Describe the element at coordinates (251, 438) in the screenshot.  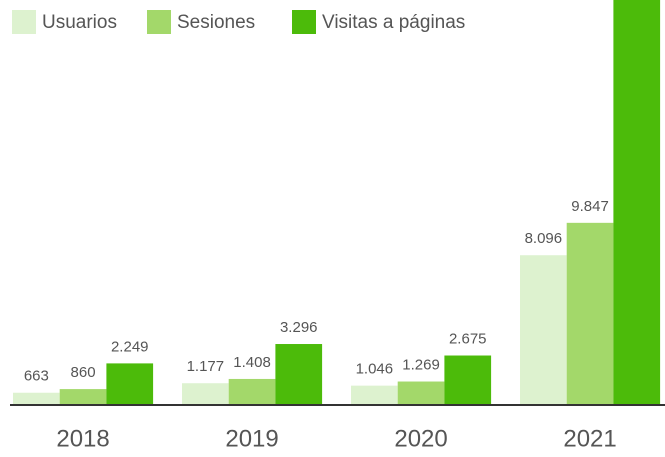
I see `x-tick-label: 2019` at that location.